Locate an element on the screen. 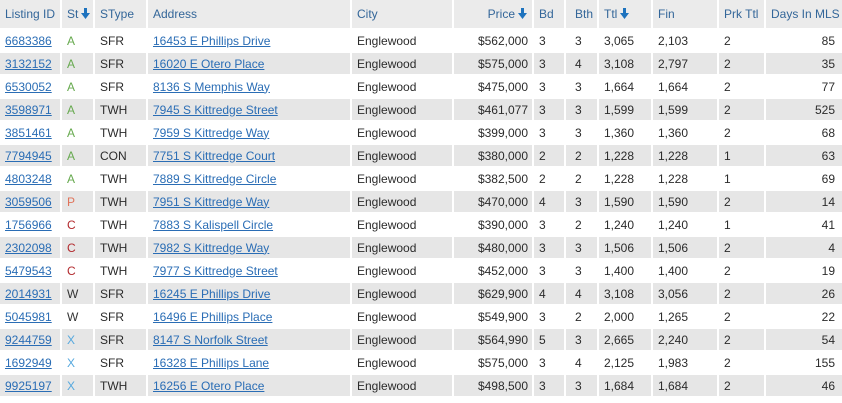  listing-id-link: 5479543 is located at coordinates (28, 270).